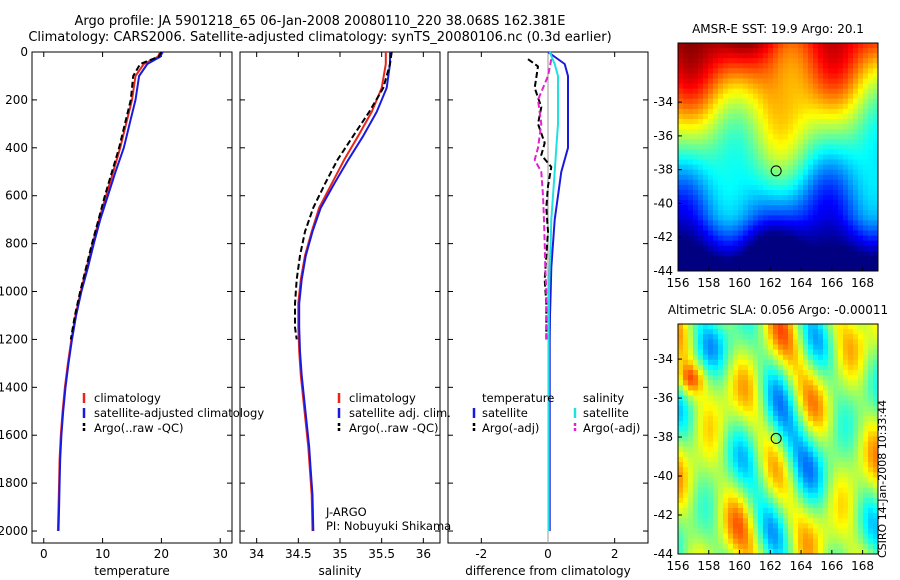 This screenshot has height=580, width=900. Describe the element at coordinates (778, 439) in the screenshot. I see `sla-axes-frame` at that location.